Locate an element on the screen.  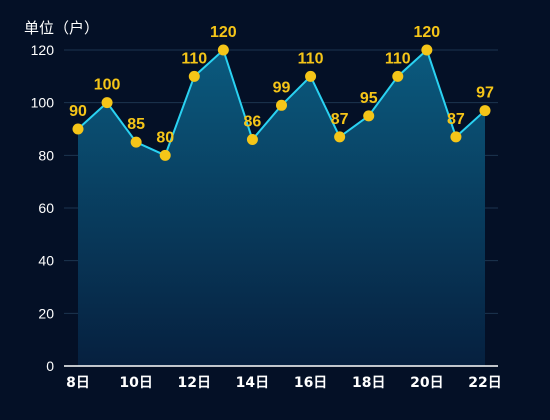
x-tick-label: 20日 is located at coordinates (426, 383).